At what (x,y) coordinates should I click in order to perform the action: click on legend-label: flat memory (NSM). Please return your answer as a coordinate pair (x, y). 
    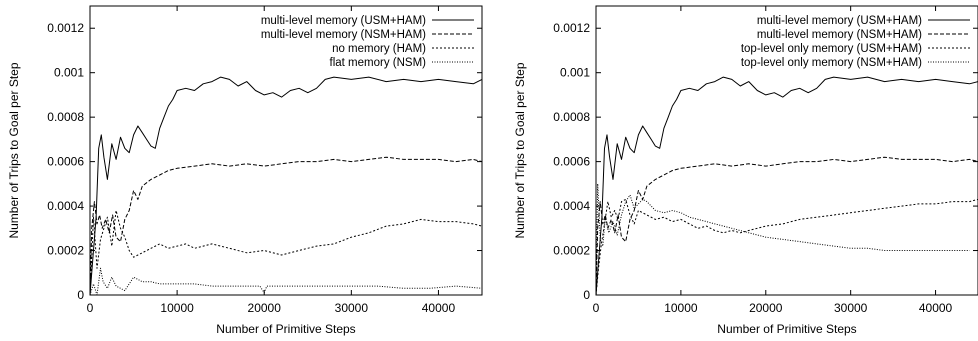
    Looking at the image, I should click on (378, 63).